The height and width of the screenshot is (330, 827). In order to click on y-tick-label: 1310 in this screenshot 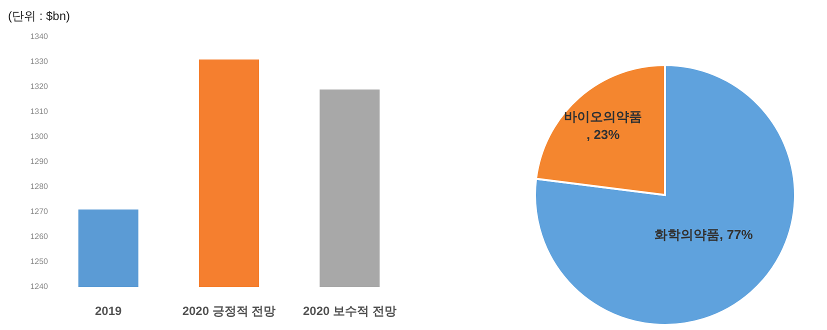, I will do `click(39, 111)`.